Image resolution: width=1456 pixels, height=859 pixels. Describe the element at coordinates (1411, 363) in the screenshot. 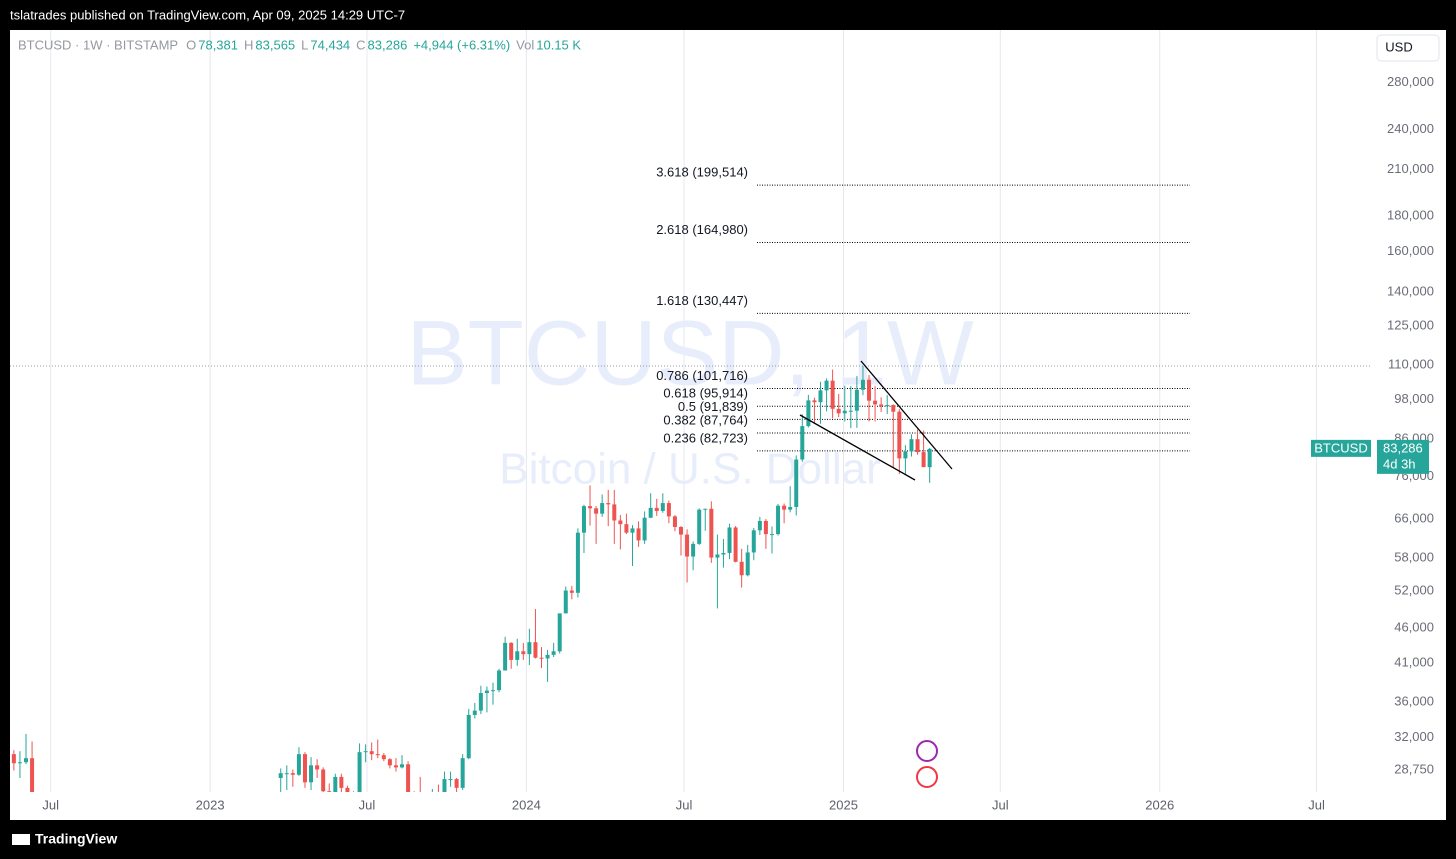

I see `y-tick-label: 110,000` at that location.